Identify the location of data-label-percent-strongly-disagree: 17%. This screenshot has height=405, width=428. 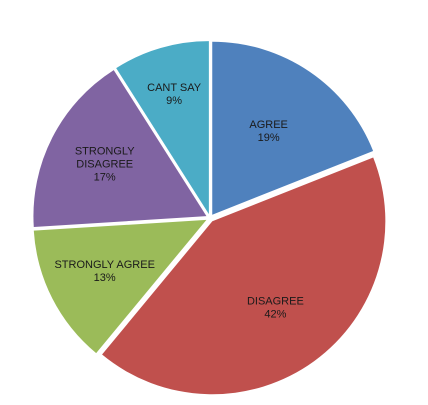
(105, 177).